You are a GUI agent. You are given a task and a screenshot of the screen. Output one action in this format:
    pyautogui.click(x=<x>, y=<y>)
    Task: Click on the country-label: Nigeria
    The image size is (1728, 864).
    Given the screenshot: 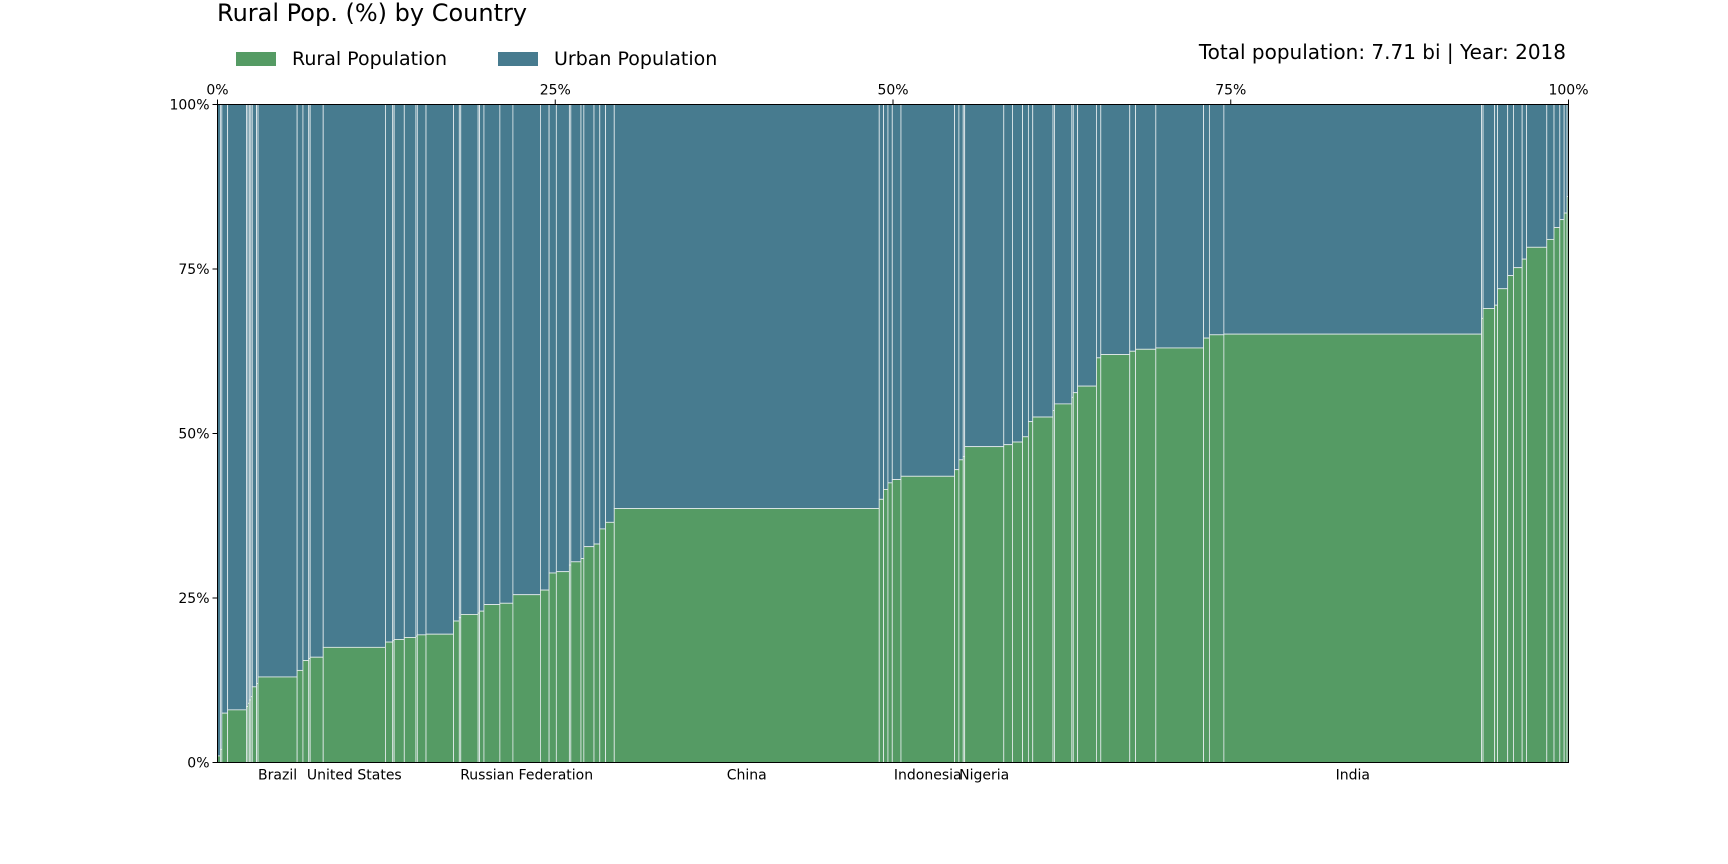 What is the action you would take?
    pyautogui.click(x=984, y=776)
    